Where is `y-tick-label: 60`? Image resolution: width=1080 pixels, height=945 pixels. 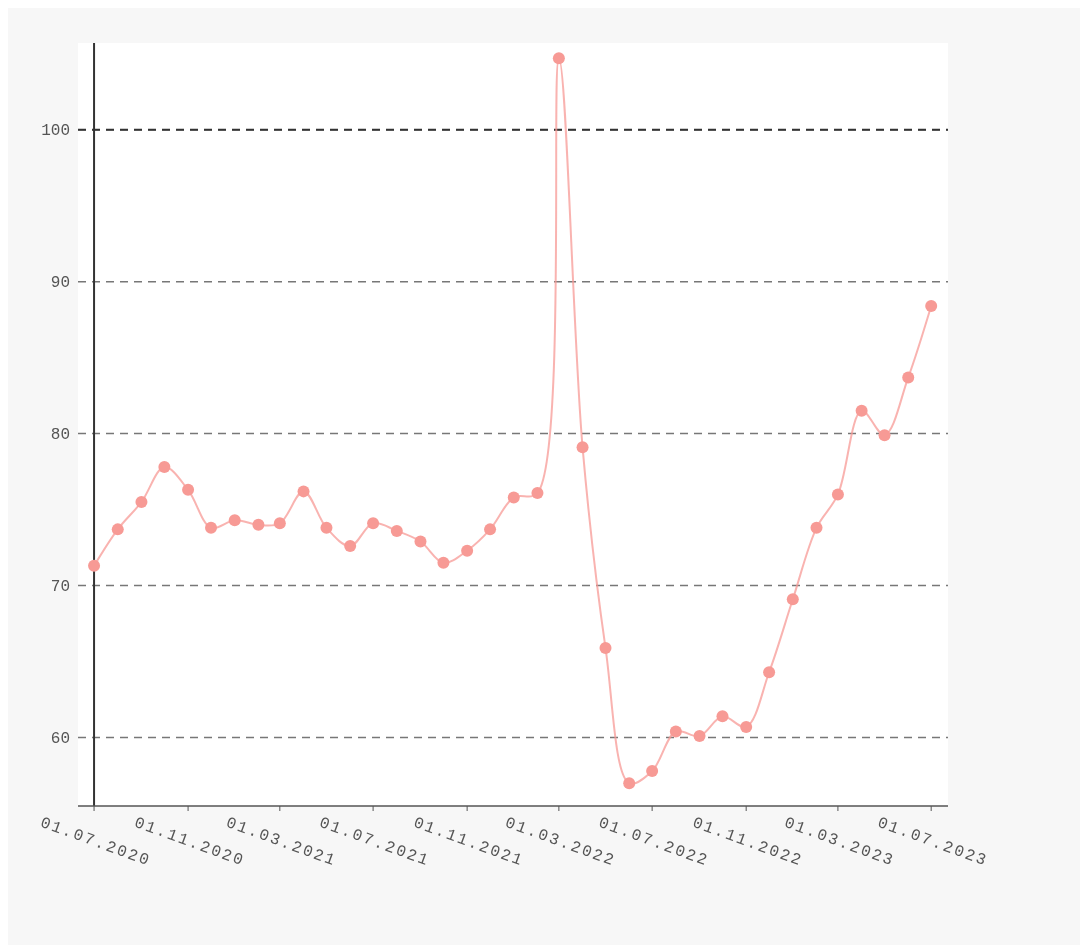
y-tick-label: 60 is located at coordinates (60, 739).